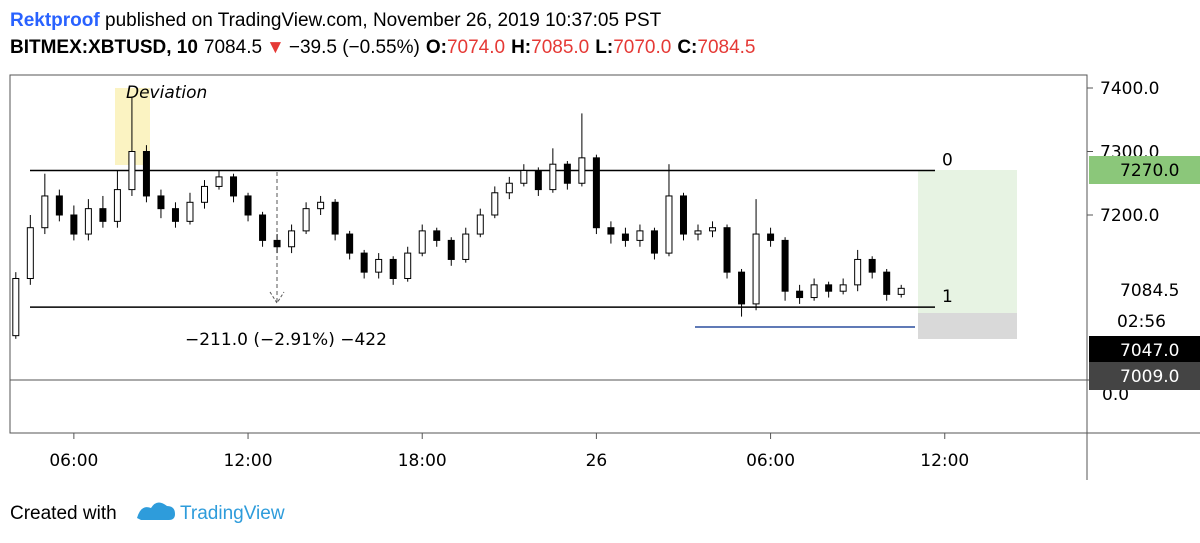 This screenshot has width=1200, height=543. Describe the element at coordinates (1129, 216) in the screenshot. I see `y-tick-label: 7200.0` at that location.